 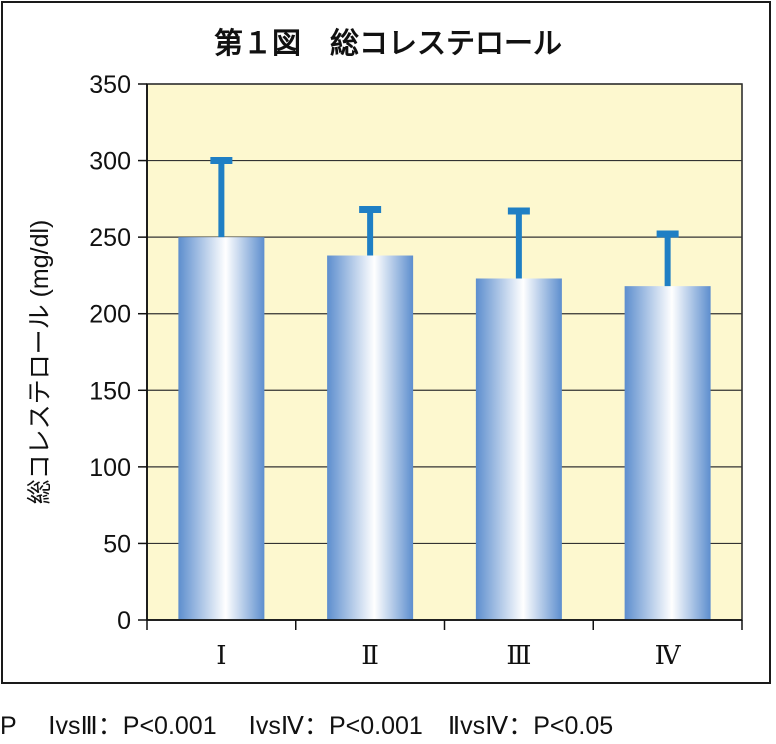 What do you see at coordinates (110, 85) in the screenshot?
I see `y-tick-label: 350` at bounding box center [110, 85].